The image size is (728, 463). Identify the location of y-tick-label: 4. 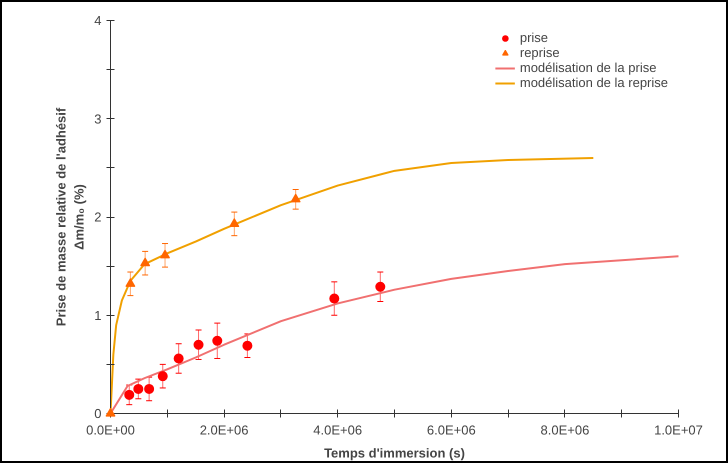
(98, 20).